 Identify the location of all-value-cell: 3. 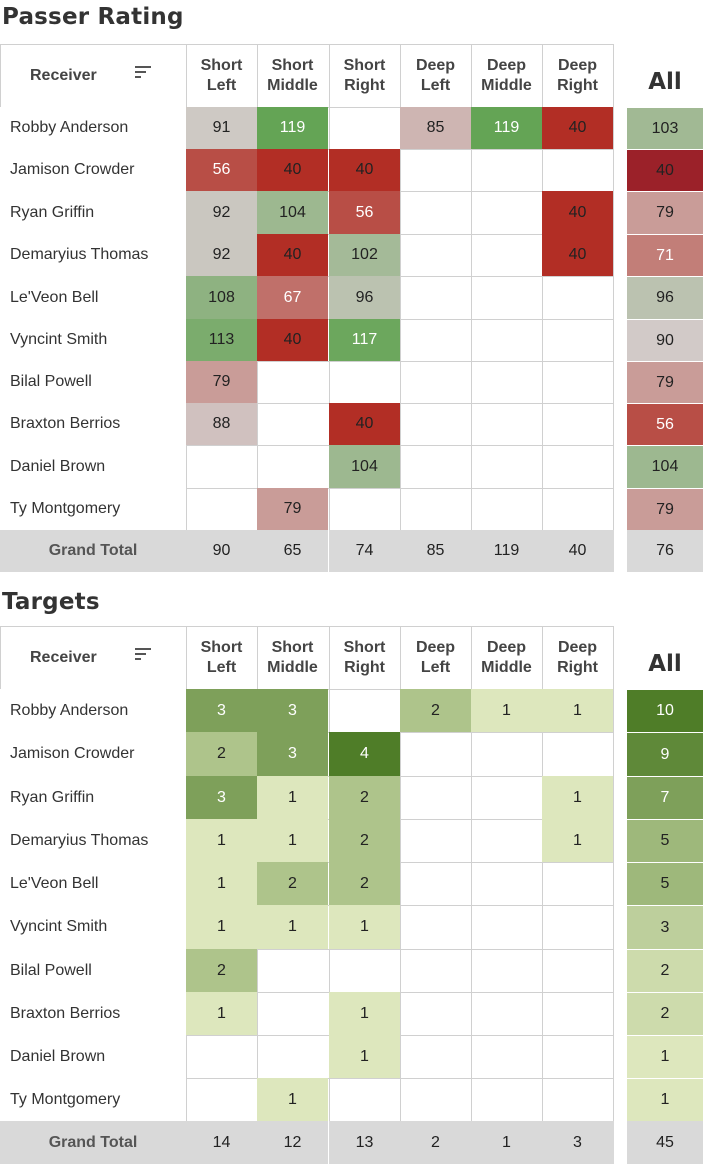
(665, 927).